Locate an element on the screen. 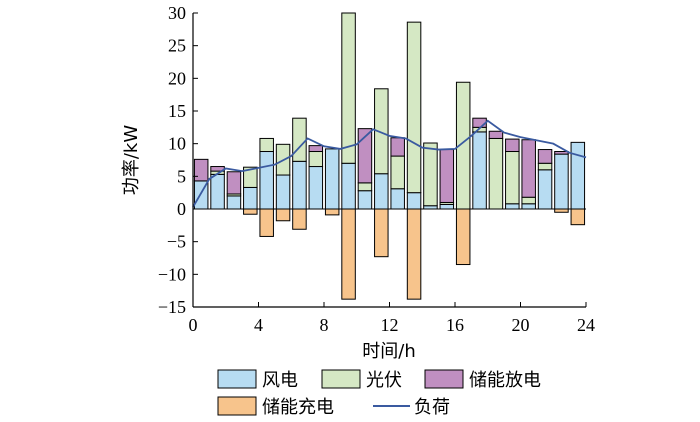  bar-wind-h22 is located at coordinates (545, 189).